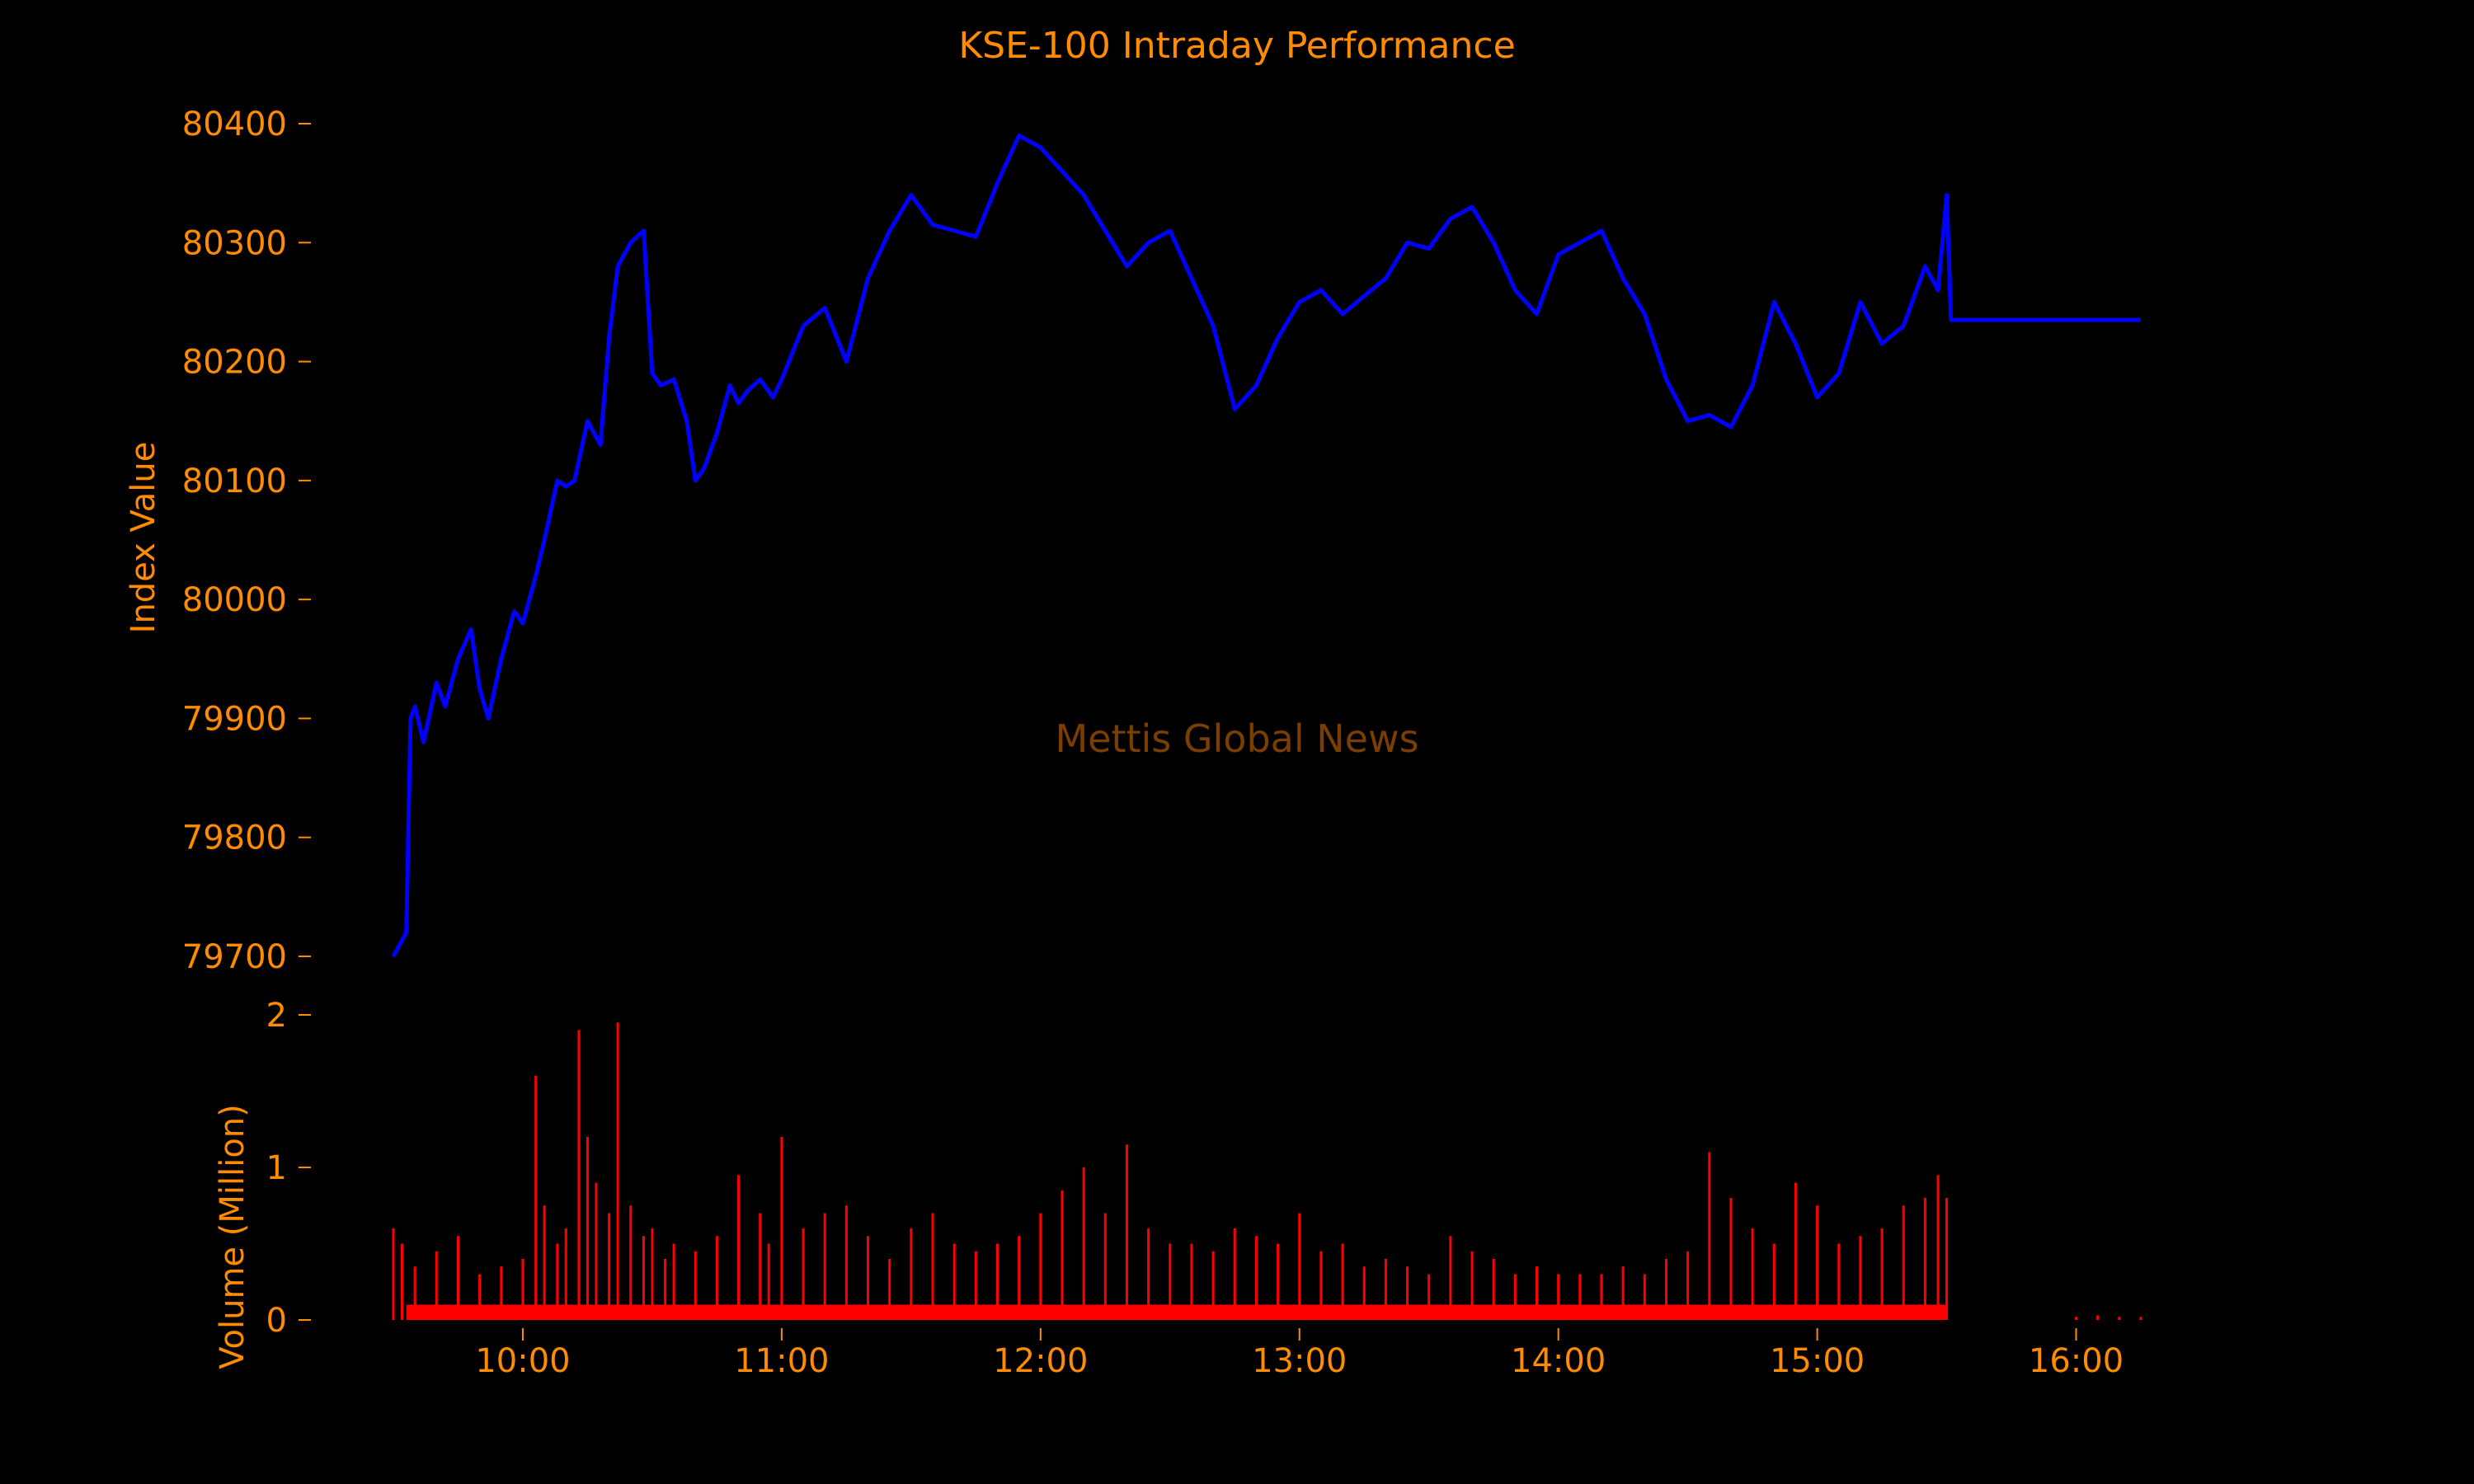  What do you see at coordinates (234, 363) in the screenshot?
I see `index-y-tick-label: 80200` at bounding box center [234, 363].